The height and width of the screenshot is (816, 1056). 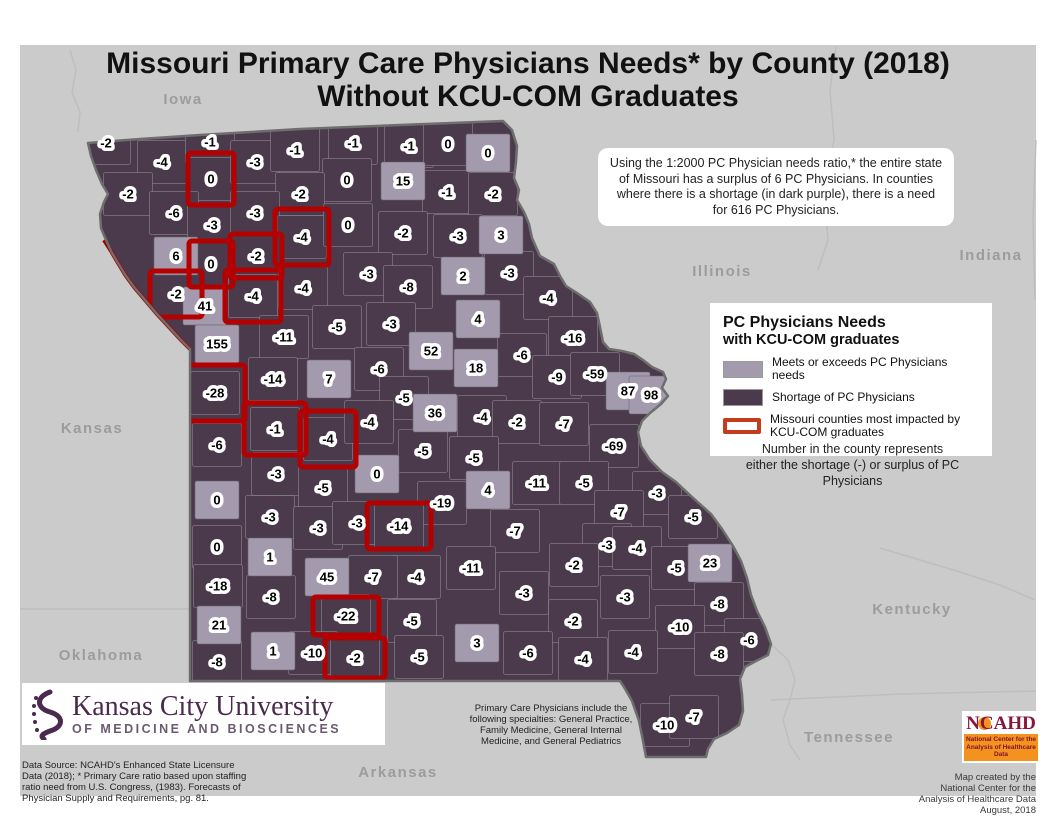 I want to click on county-badge-value: -7, so click(x=564, y=424).